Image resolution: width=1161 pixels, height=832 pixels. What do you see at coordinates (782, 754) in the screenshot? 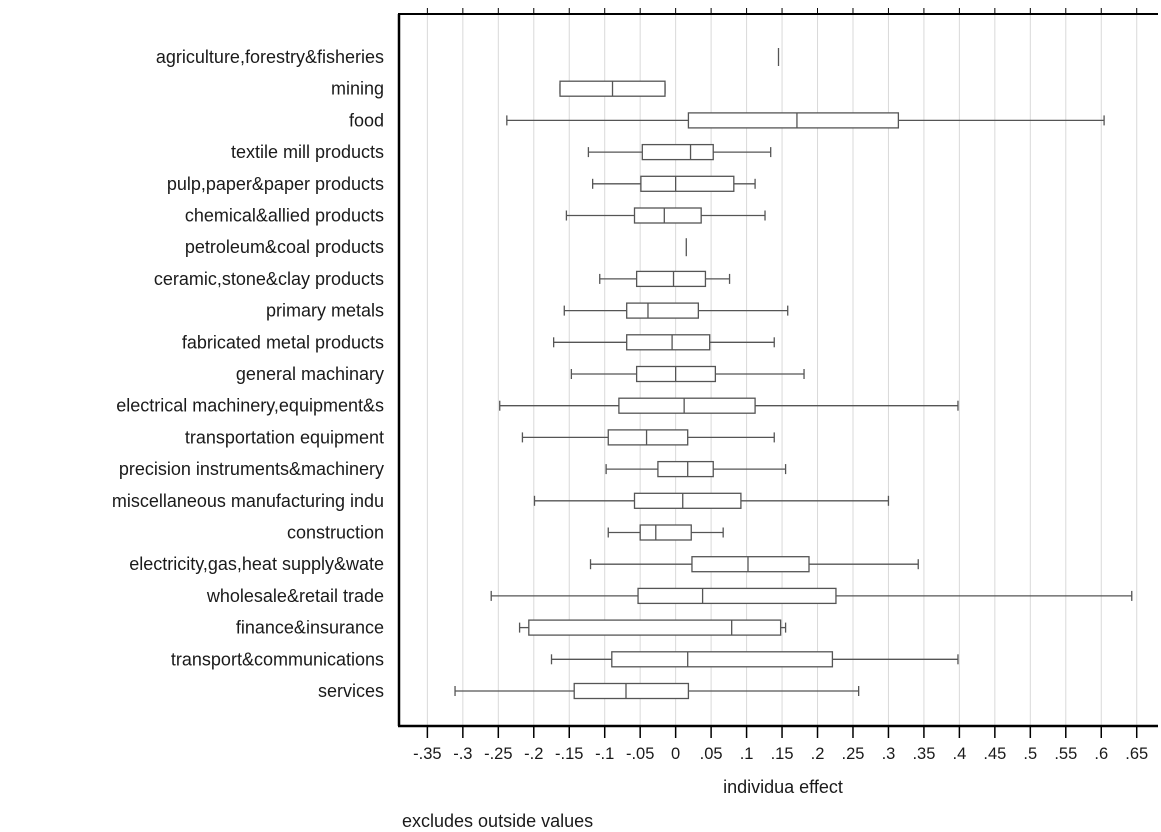
I see `x-tick-label: .15` at bounding box center [782, 754].